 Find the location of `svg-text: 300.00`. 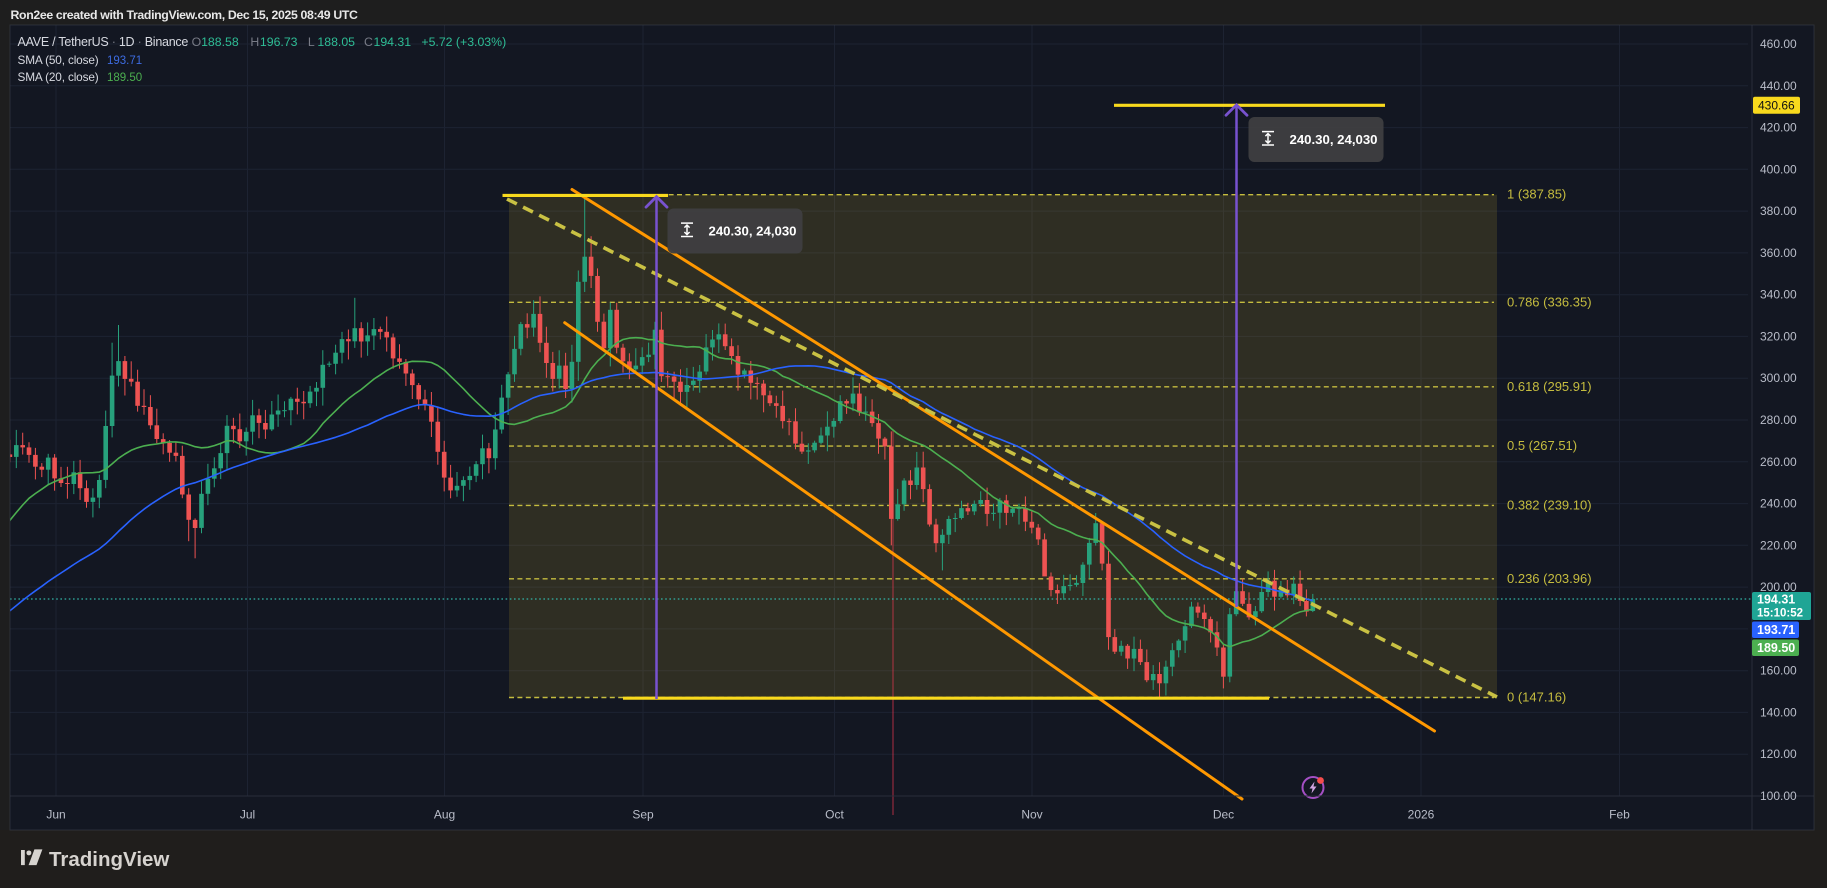

svg-text: 300.00 is located at coordinates (1778, 378).